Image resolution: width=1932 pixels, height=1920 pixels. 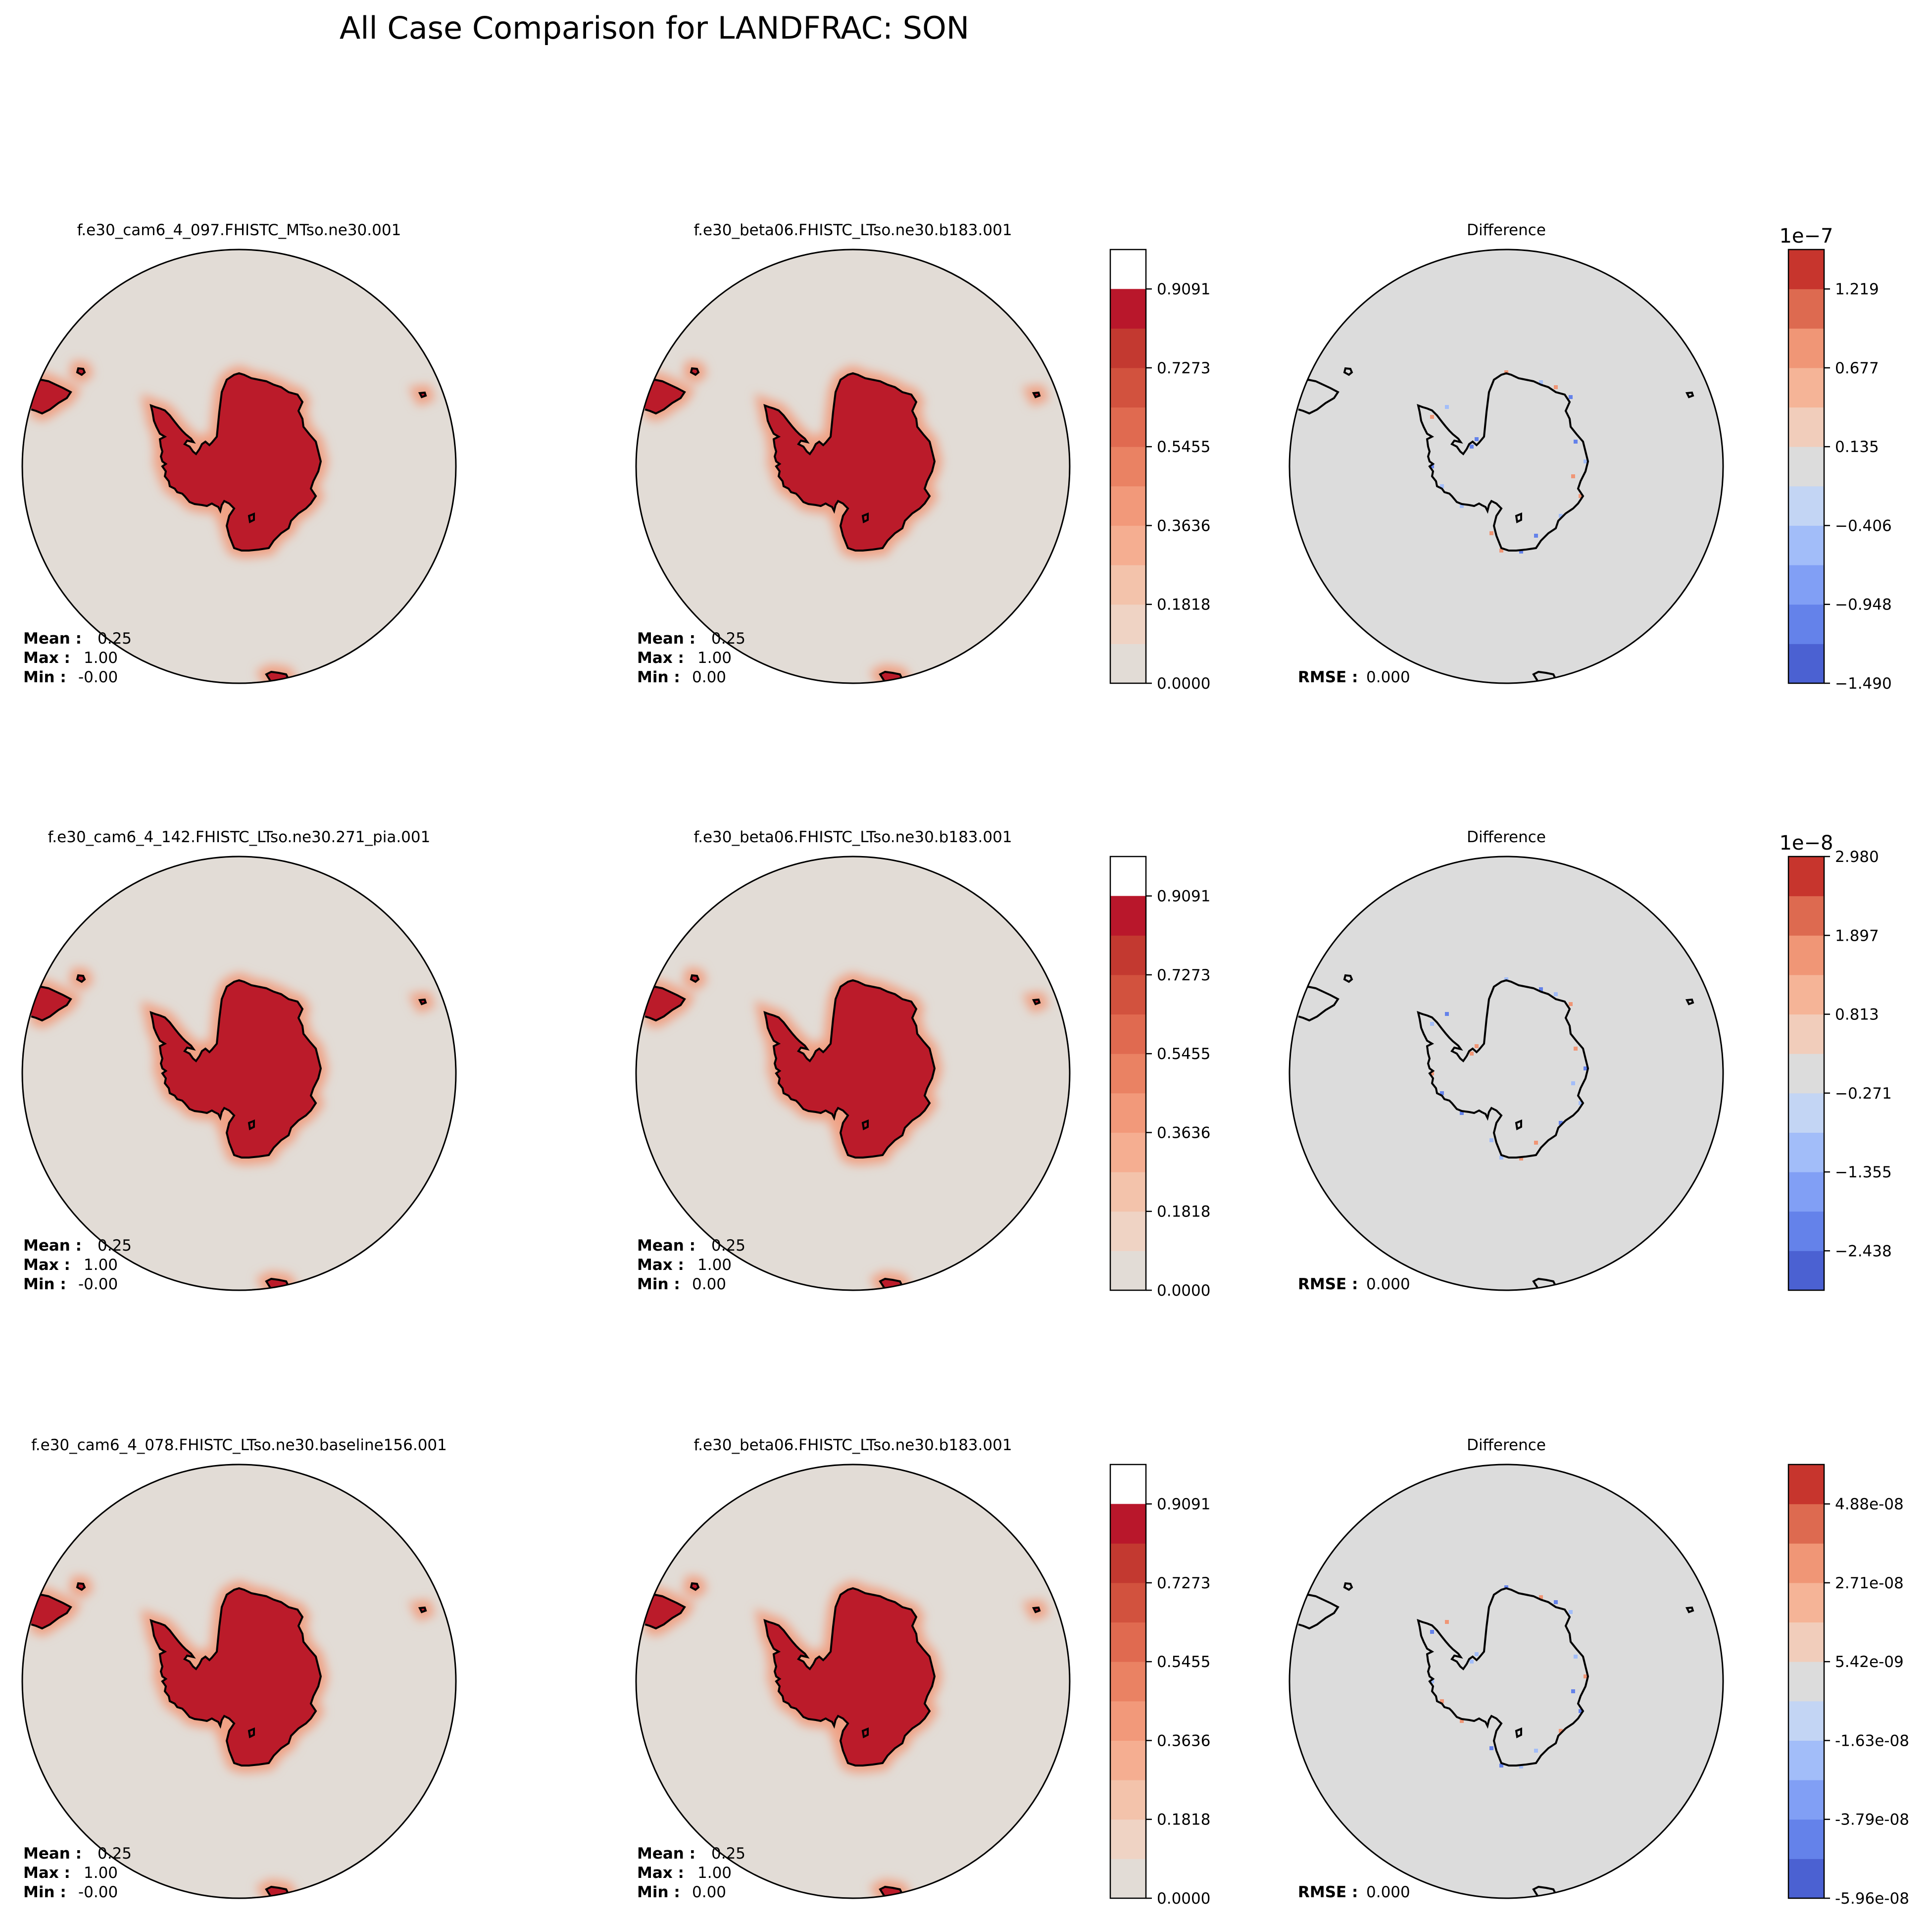 I want to click on stats-block: Mean : 0.25 Max : 1.00 Min : 0.00, so click(x=691, y=1873).